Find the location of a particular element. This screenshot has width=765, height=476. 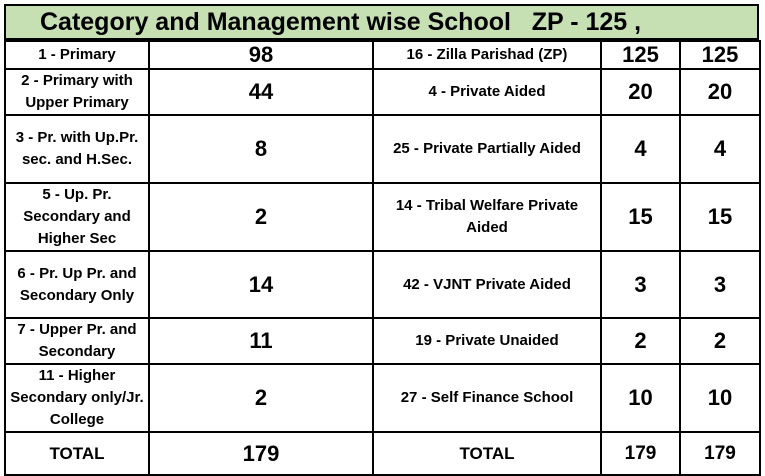

total-row: TOTAL 179 TOTAL 179 179 is located at coordinates (382, 453).